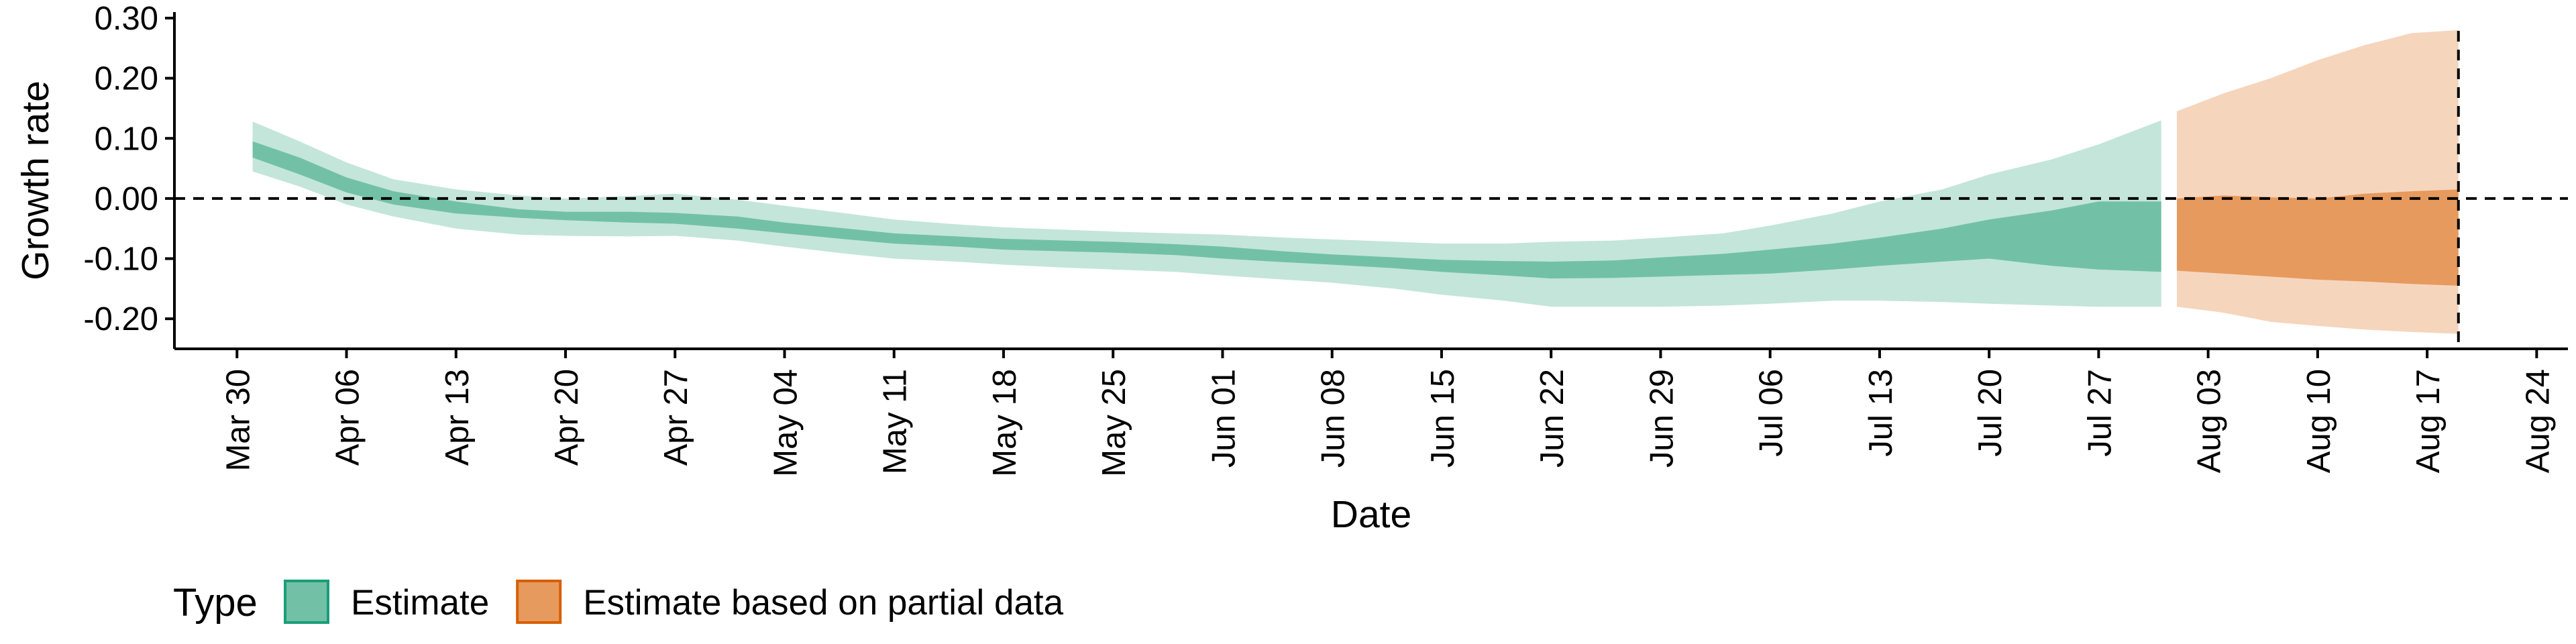 This screenshot has height=644, width=2576. Describe the element at coordinates (126, 79) in the screenshot. I see `y-tick-label: 0.20` at that location.